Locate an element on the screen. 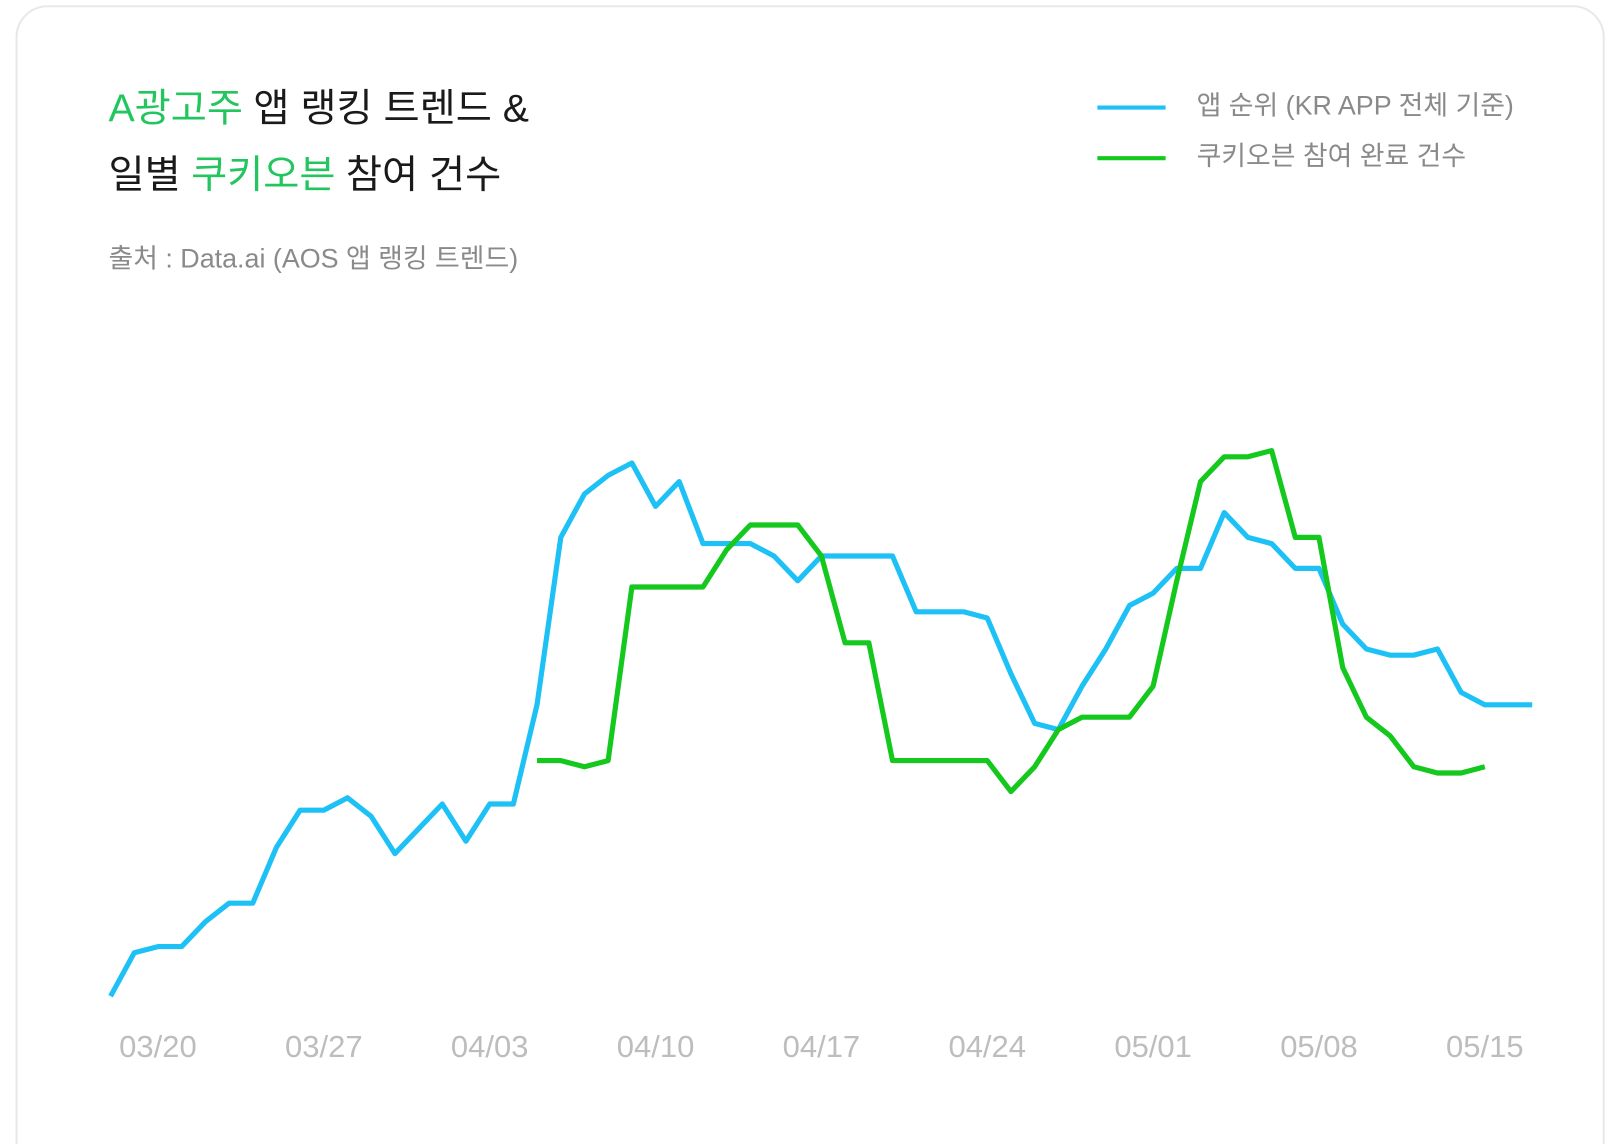 The width and height of the screenshot is (1612, 1144). title-part: A광고주 is located at coordinates (176, 109).